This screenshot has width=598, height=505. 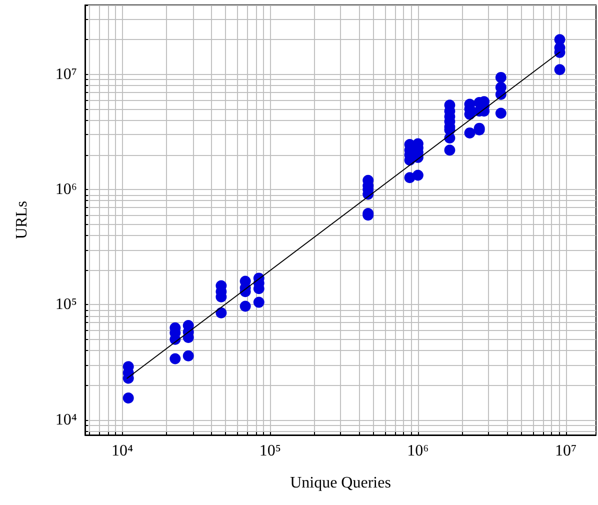 What do you see at coordinates (566, 451) in the screenshot?
I see `x-tick-label: 10⁷` at bounding box center [566, 451].